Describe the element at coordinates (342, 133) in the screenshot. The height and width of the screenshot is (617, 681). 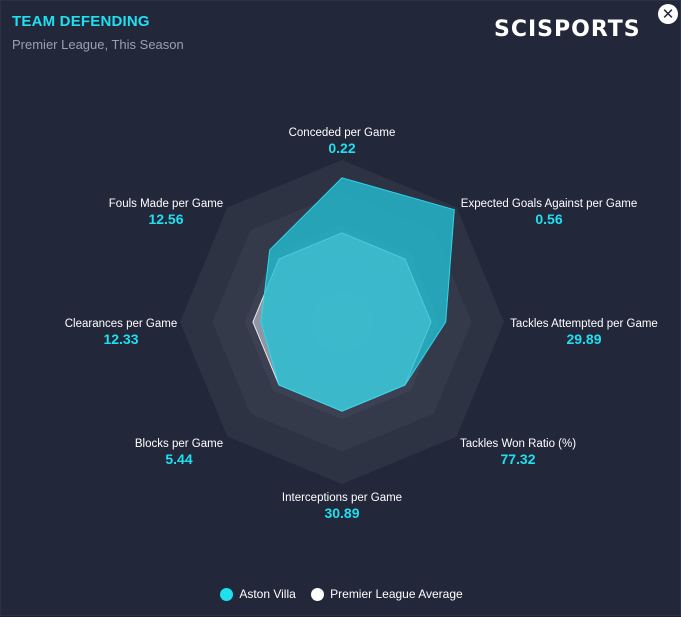
I see `axis-label-0: Conceded per Game` at that location.